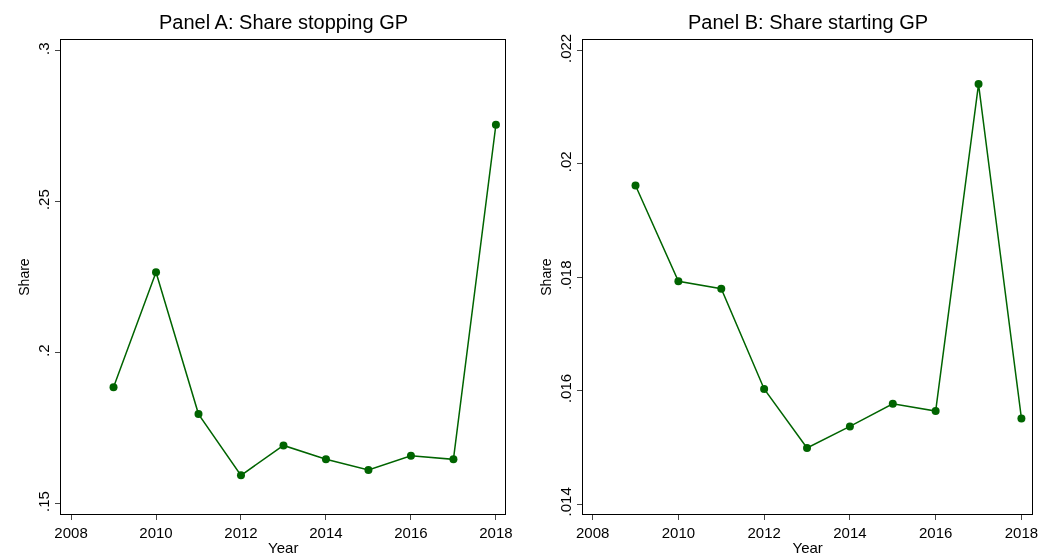 The width and height of the screenshot is (1049, 557). Describe the element at coordinates (566, 388) in the screenshot. I see `y-tick-label: .016` at that location.